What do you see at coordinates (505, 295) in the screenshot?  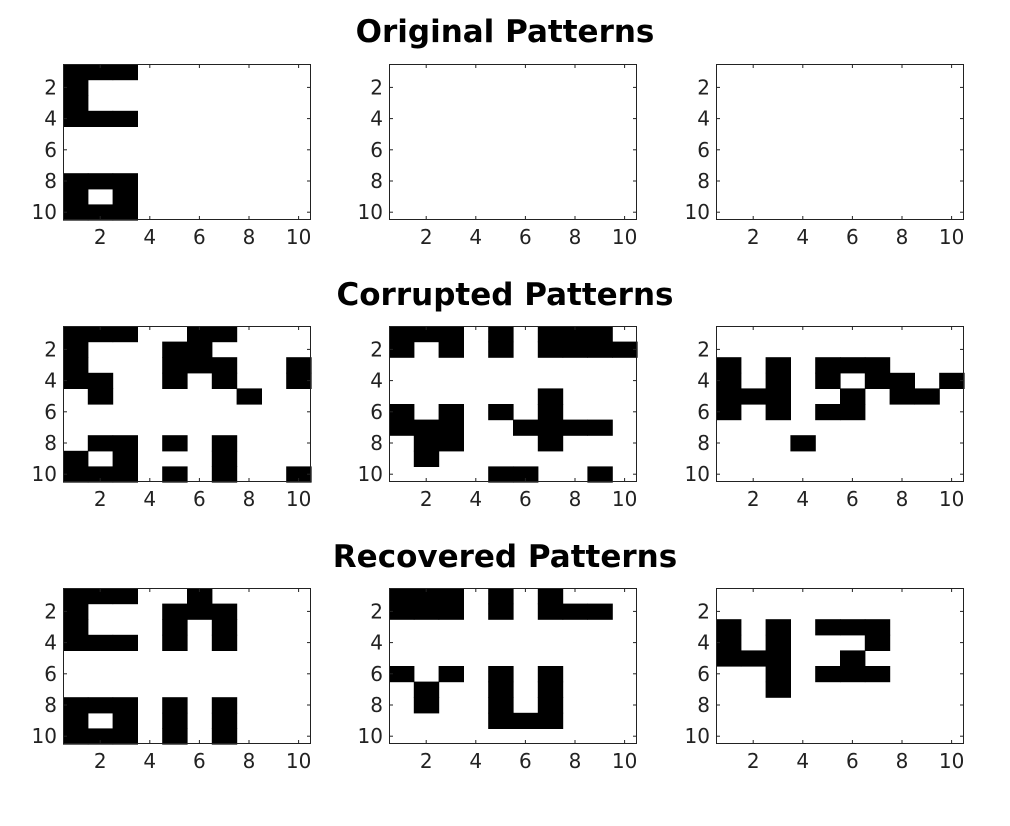 I see `row-title-corrupted: Corrupted Patterns` at bounding box center [505, 295].